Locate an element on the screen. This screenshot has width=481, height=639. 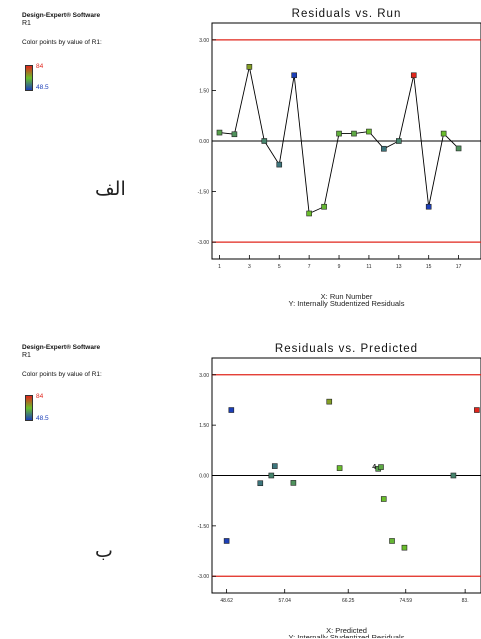
x-tick-label: 74.59 is located at coordinates (405, 601).